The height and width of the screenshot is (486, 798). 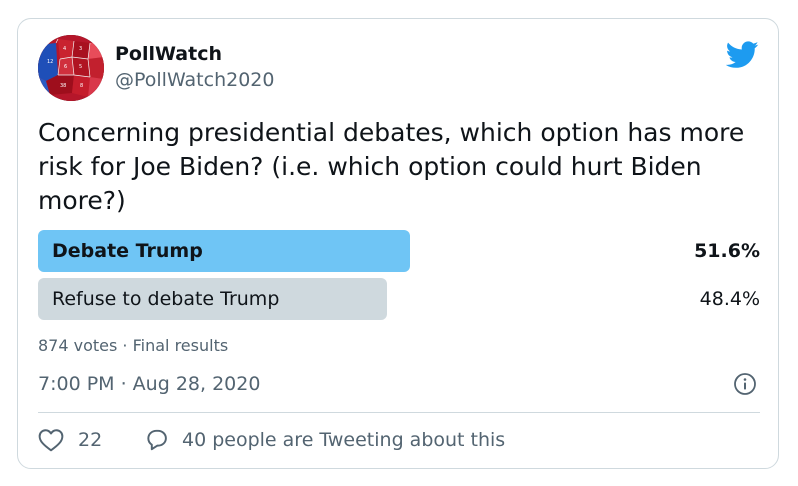 What do you see at coordinates (180, 345) in the screenshot?
I see `poll-status: Final results` at bounding box center [180, 345].